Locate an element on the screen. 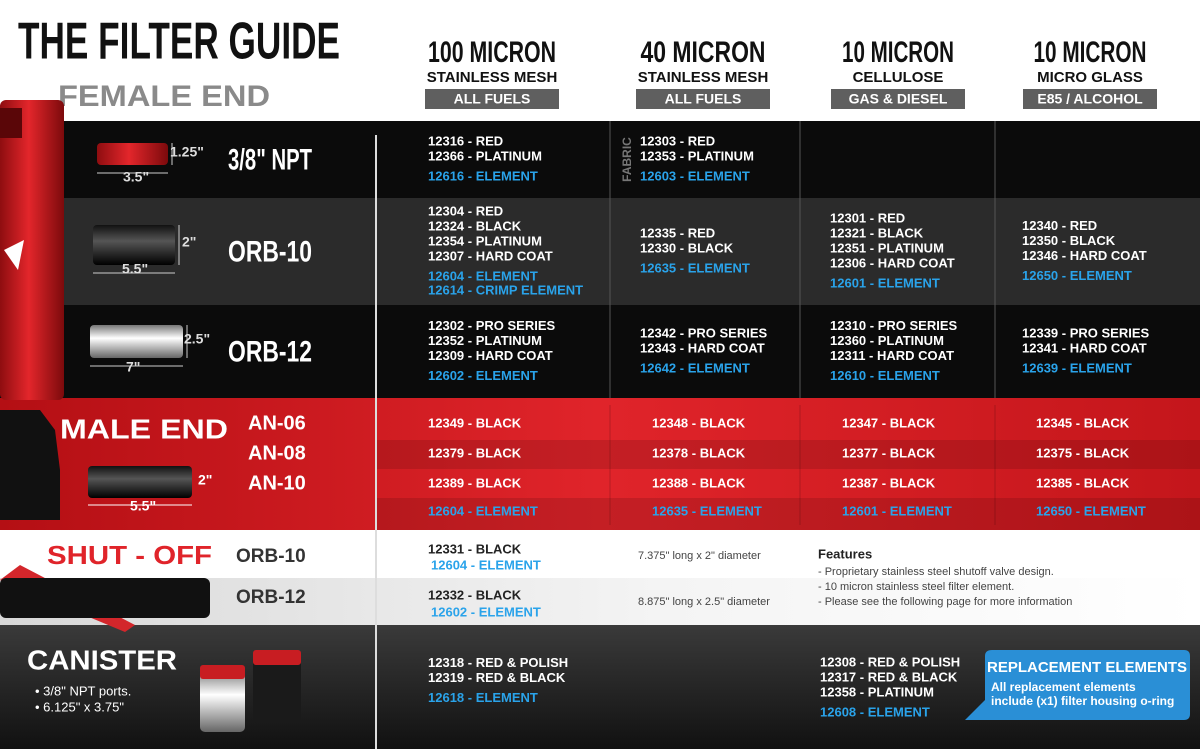 The height and width of the screenshot is (749, 1200). canister-note: • 6.125" x 3.75" is located at coordinates (79, 706).